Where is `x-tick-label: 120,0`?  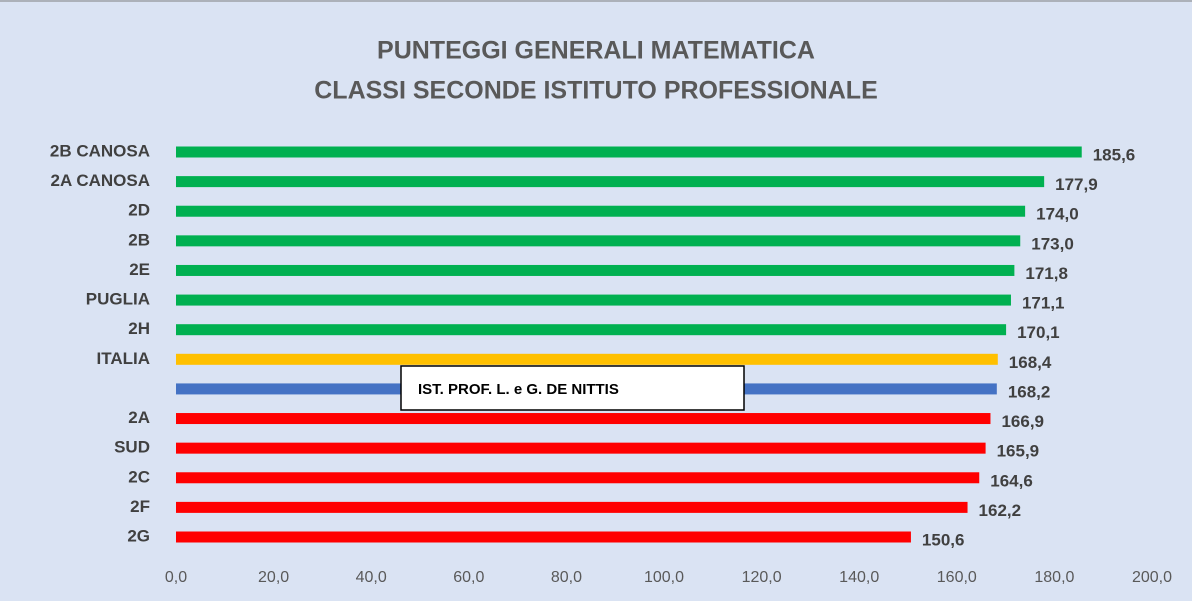 x-tick-label: 120,0 is located at coordinates (762, 577).